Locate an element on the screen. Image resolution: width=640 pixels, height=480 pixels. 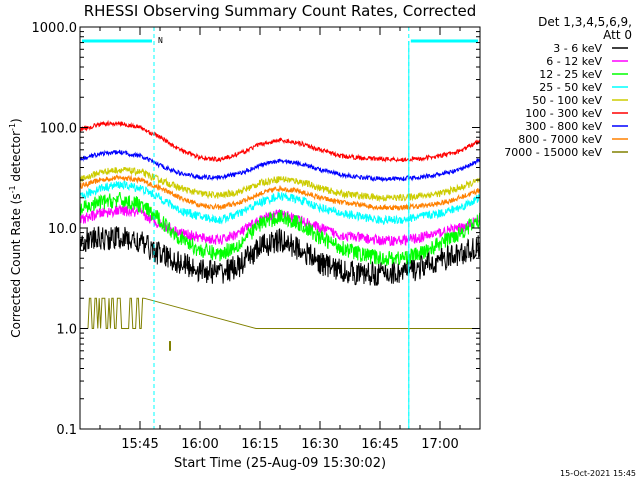
y-tick-label: 100.0 is located at coordinates (58, 129).